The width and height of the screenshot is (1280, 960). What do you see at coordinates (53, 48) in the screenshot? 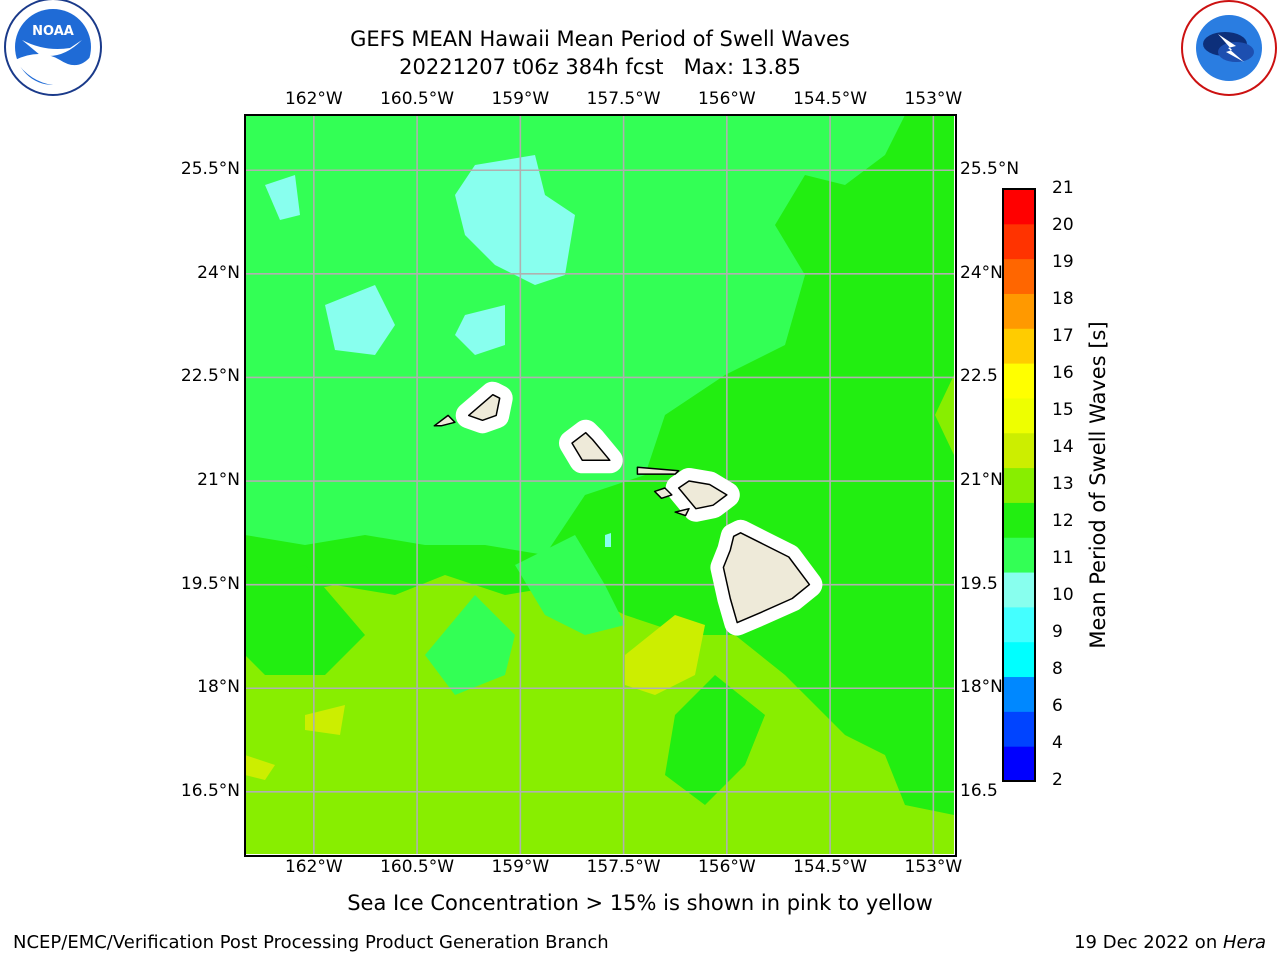
I see `noaa-logo-icon: NOAA` at bounding box center [53, 48].